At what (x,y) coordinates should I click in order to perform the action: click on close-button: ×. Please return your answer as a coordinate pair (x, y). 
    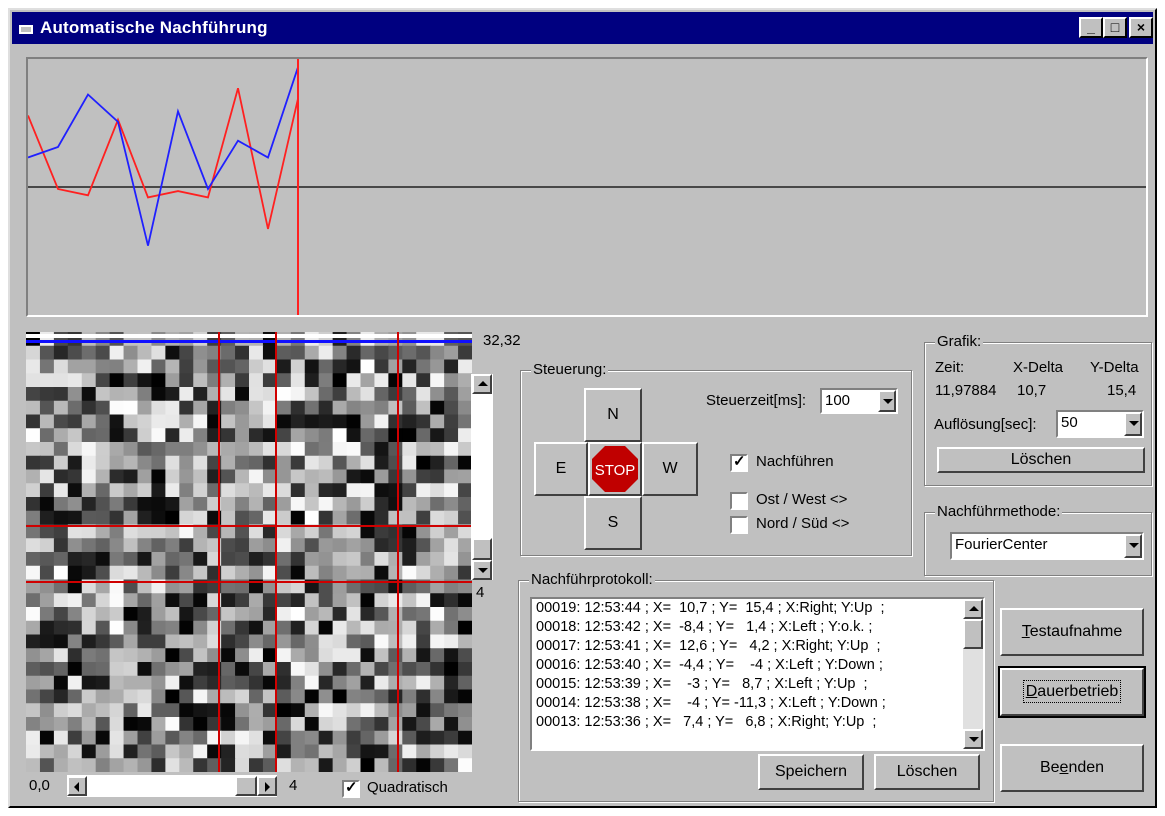
    Looking at the image, I should click on (1141, 27).